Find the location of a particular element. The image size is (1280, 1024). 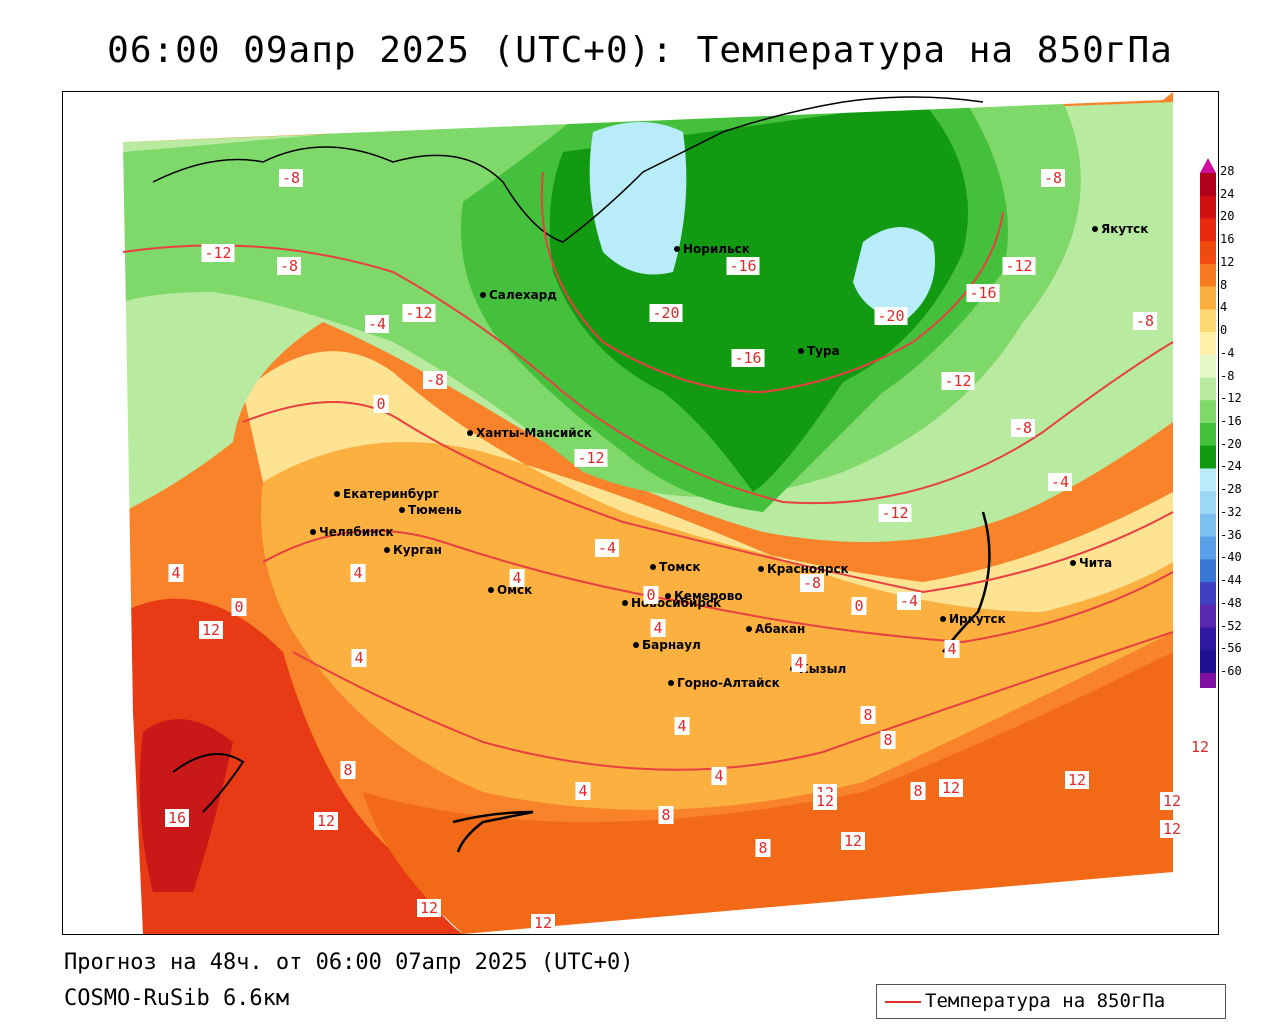

isotherm-label: -16 is located at coordinates (742, 266).